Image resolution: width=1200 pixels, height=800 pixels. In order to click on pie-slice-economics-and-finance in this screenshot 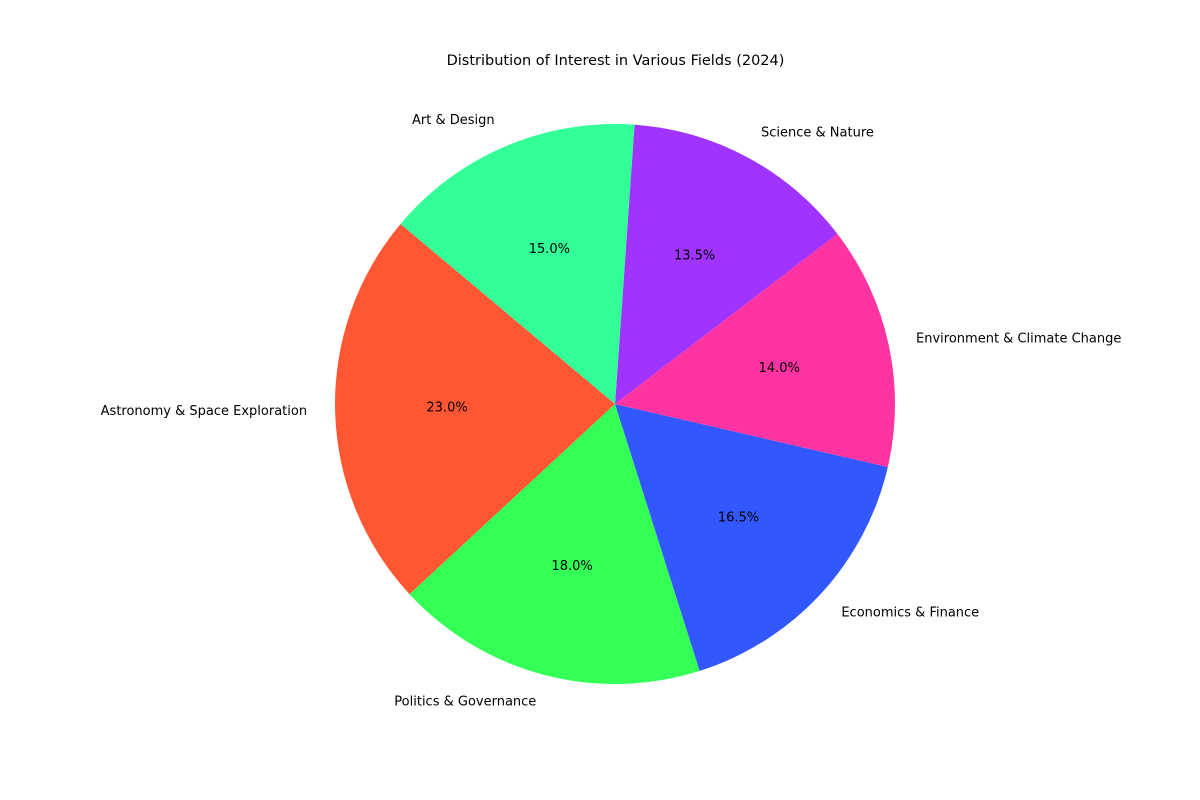, I will do `click(751, 537)`.